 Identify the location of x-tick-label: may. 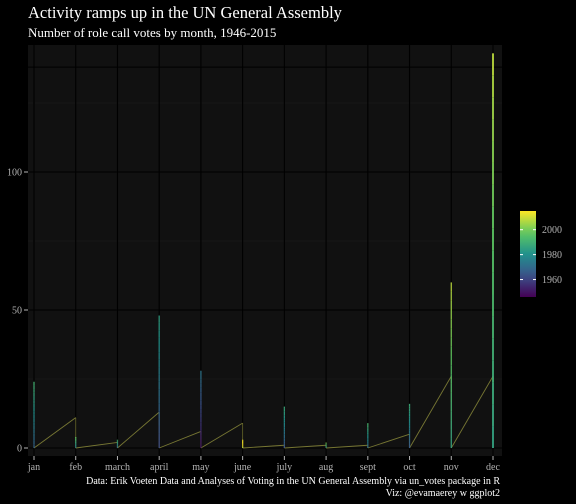
(200, 467).